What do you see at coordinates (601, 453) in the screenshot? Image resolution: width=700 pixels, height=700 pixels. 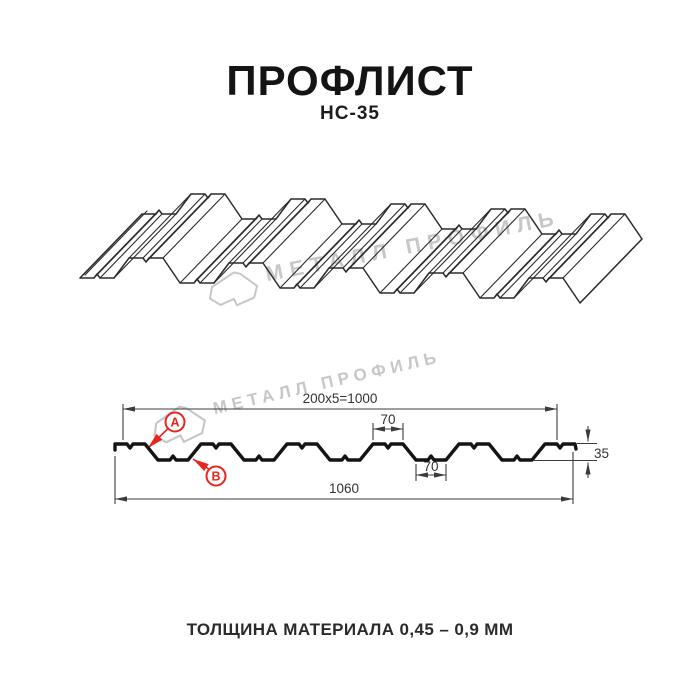 I see `dim-height-value: 35` at bounding box center [601, 453].